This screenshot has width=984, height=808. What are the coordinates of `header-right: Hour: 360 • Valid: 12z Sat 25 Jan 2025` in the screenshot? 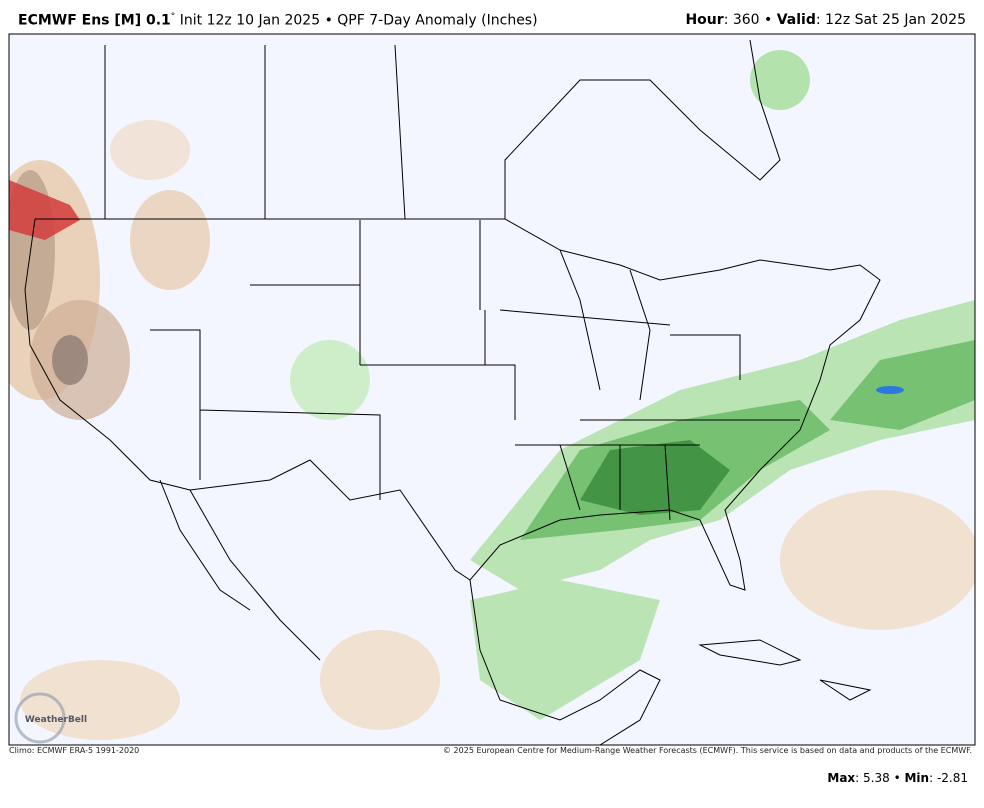 It's located at (825, 20).